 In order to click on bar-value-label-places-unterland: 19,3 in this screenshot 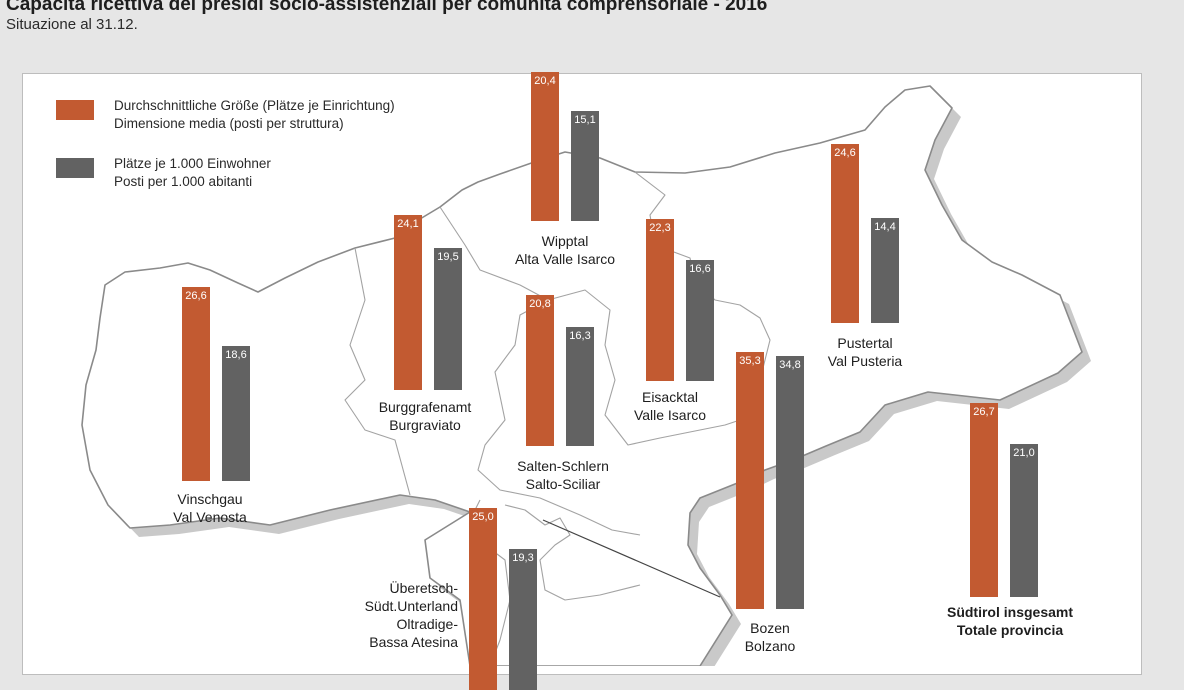, I will do `click(523, 558)`.